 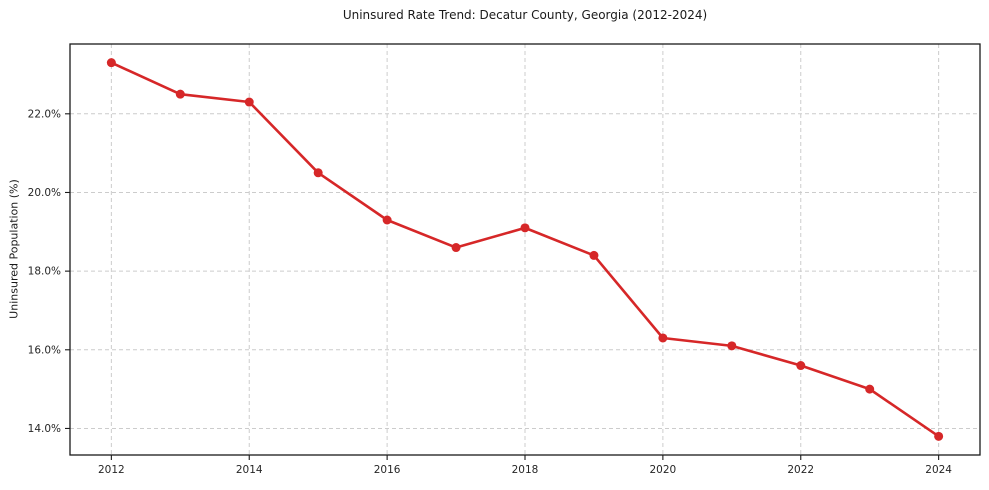 What do you see at coordinates (44, 272) in the screenshot?
I see `y-tick-label: 18.0%` at bounding box center [44, 272].